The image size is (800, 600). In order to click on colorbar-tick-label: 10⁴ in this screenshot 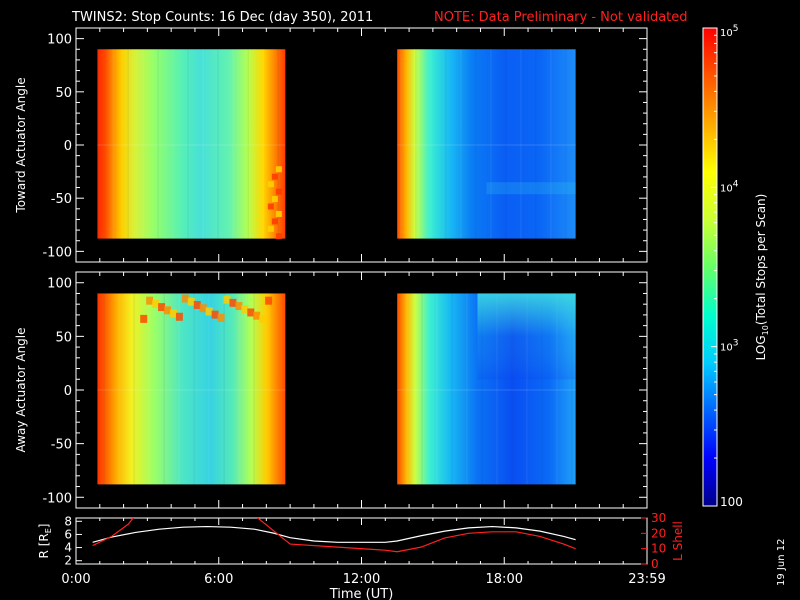, I will do `click(729, 186)`.